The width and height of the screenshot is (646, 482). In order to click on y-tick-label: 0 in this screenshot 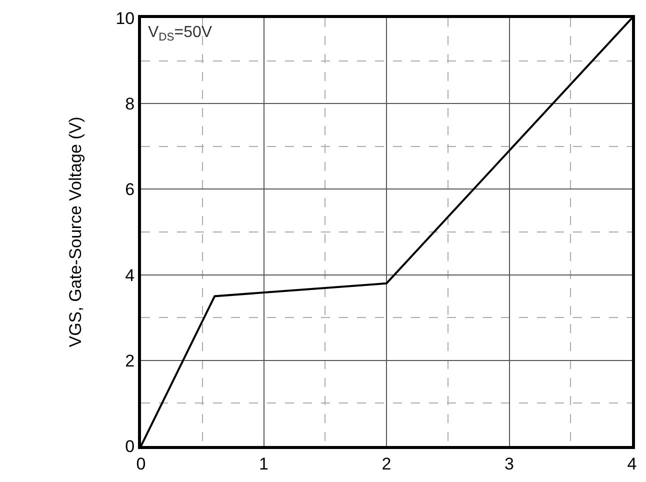, I will do `click(130, 446)`.